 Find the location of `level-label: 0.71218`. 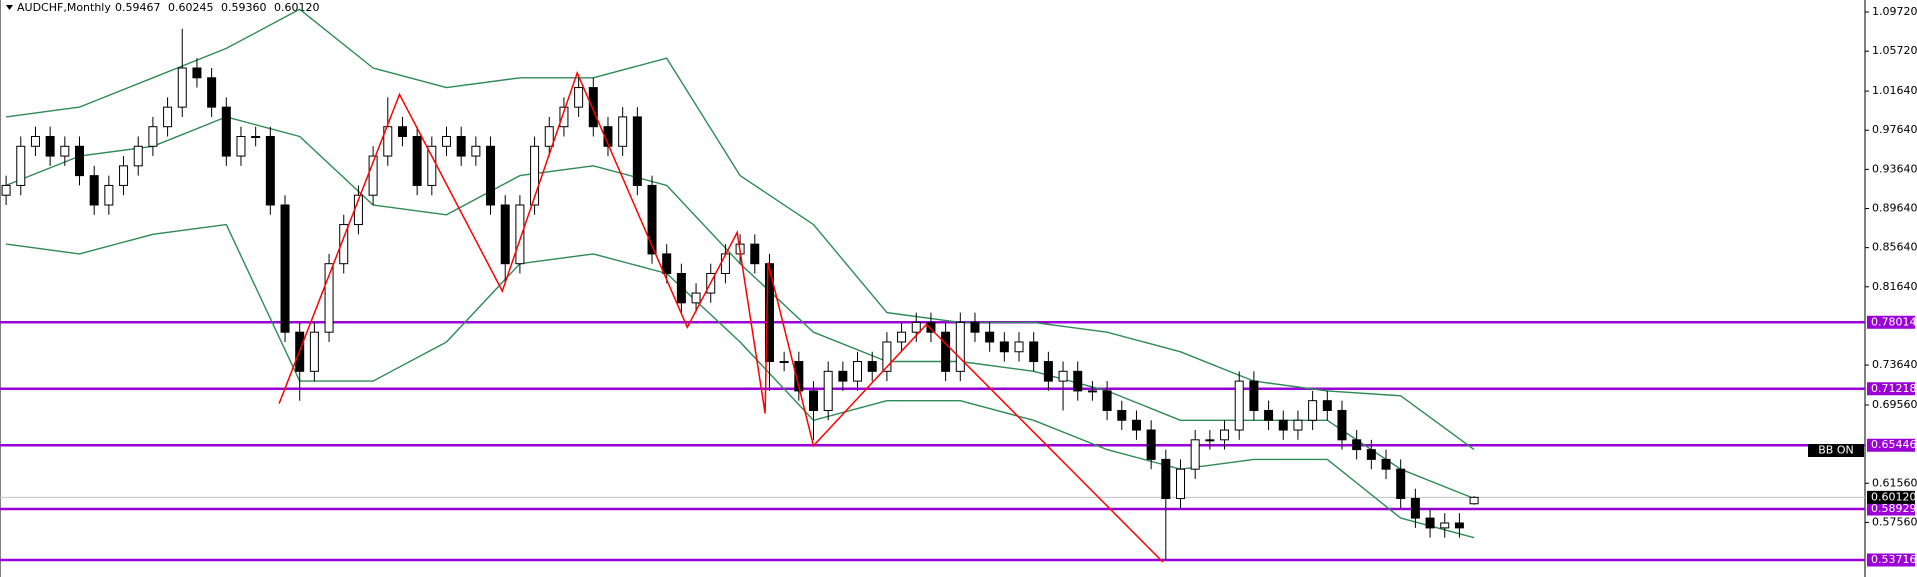

level-label: 0.71218 is located at coordinates (1894, 388).